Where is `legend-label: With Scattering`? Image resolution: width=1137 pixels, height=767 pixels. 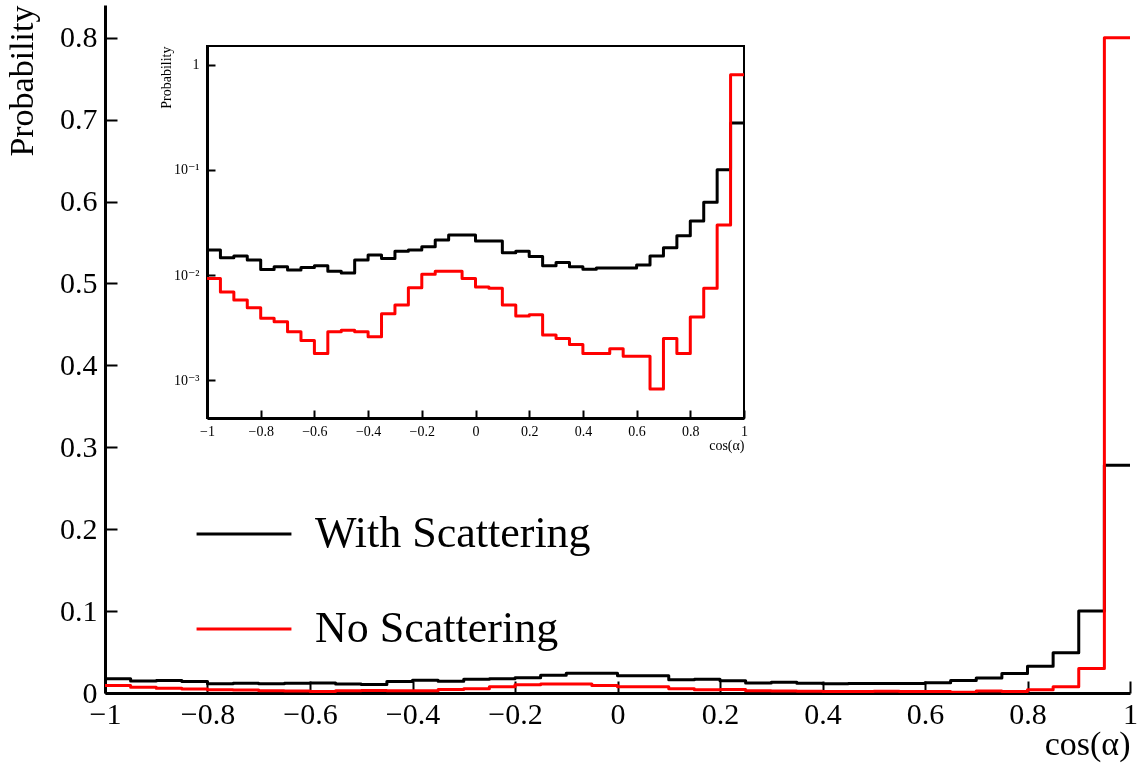
legend-label: With Scattering is located at coordinates (453, 532).